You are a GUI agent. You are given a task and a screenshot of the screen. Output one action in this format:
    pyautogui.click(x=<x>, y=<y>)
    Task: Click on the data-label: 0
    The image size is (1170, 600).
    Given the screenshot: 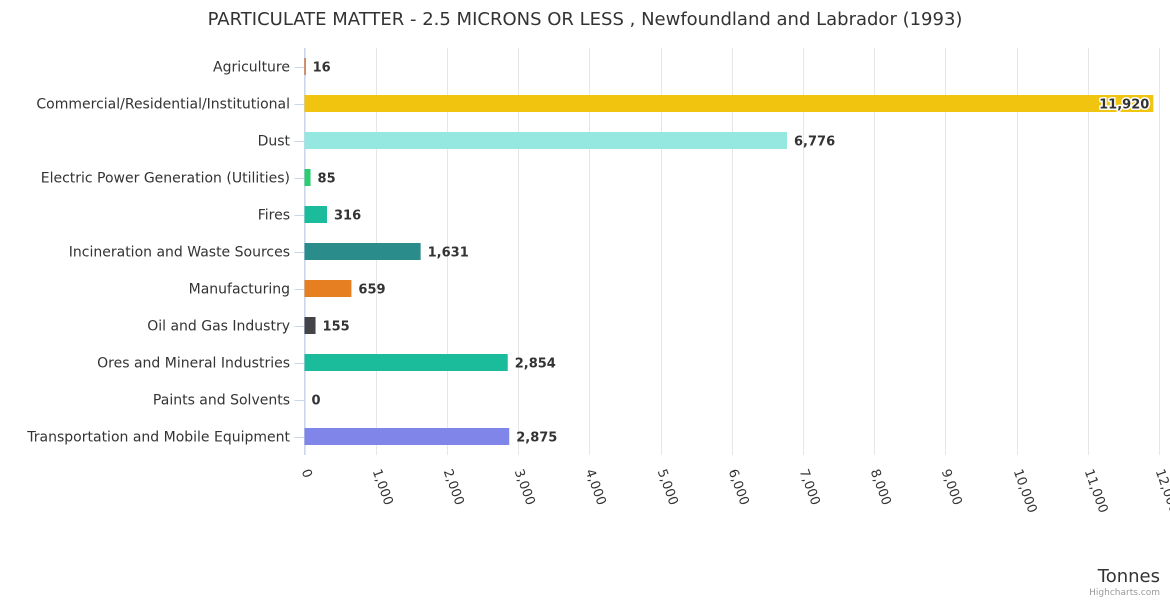 What is the action you would take?
    pyautogui.click(x=316, y=401)
    